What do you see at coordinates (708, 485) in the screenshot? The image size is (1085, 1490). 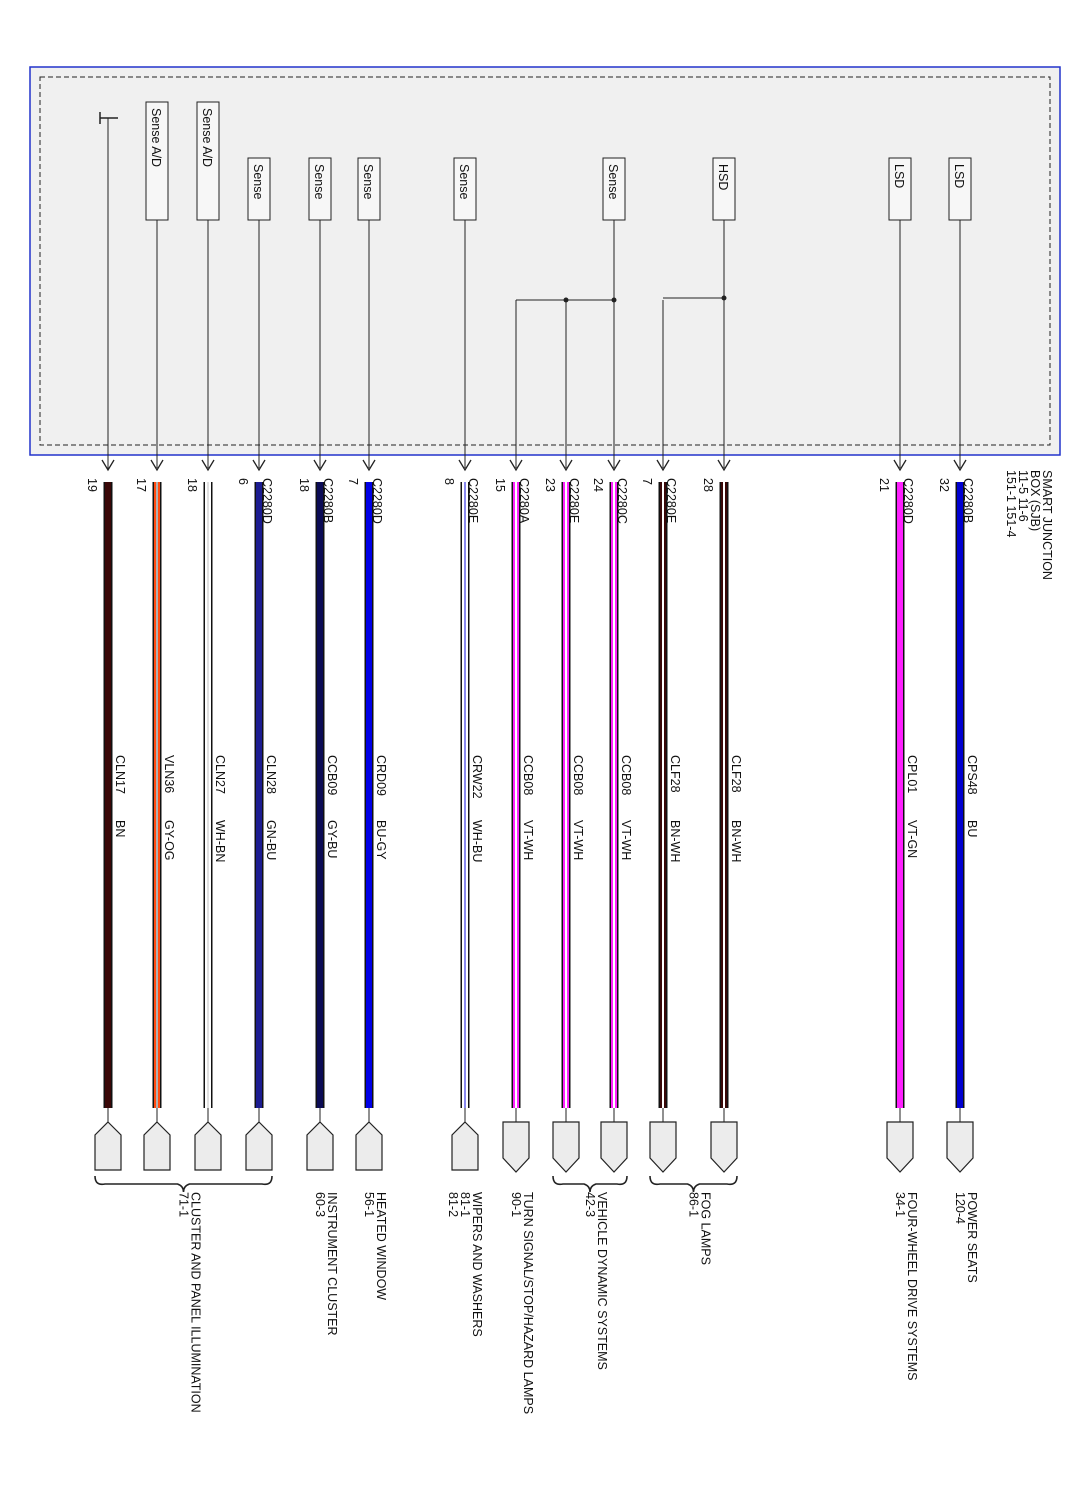 I see `pin-number: 28` at bounding box center [708, 485].